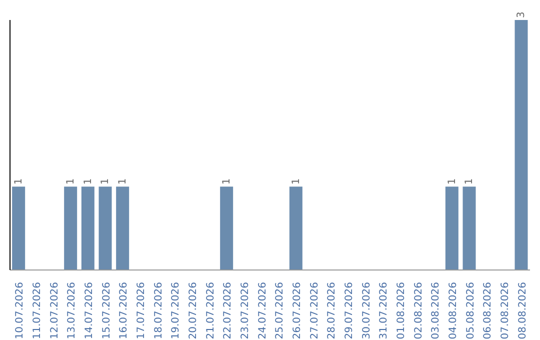 This screenshot has width=540, height=340. Describe the element at coordinates (314, 311) in the screenshot. I see `x-tick-label: 27.07.2026` at that location.